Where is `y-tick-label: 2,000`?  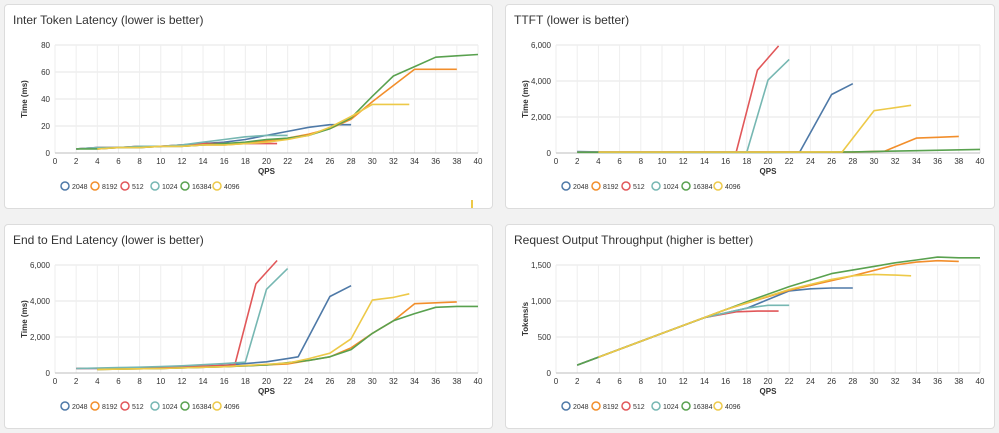
y-tick-label: 2,000 is located at coordinates (541, 117).